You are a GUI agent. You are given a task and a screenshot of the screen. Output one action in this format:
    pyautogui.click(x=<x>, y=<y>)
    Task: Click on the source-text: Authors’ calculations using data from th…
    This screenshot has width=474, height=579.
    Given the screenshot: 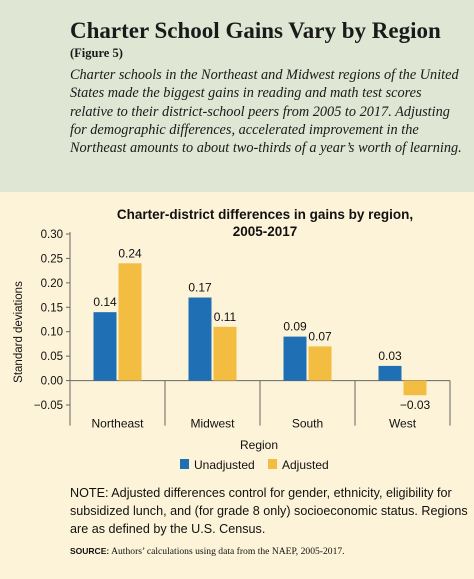 What is the action you would take?
    pyautogui.click(x=228, y=551)
    